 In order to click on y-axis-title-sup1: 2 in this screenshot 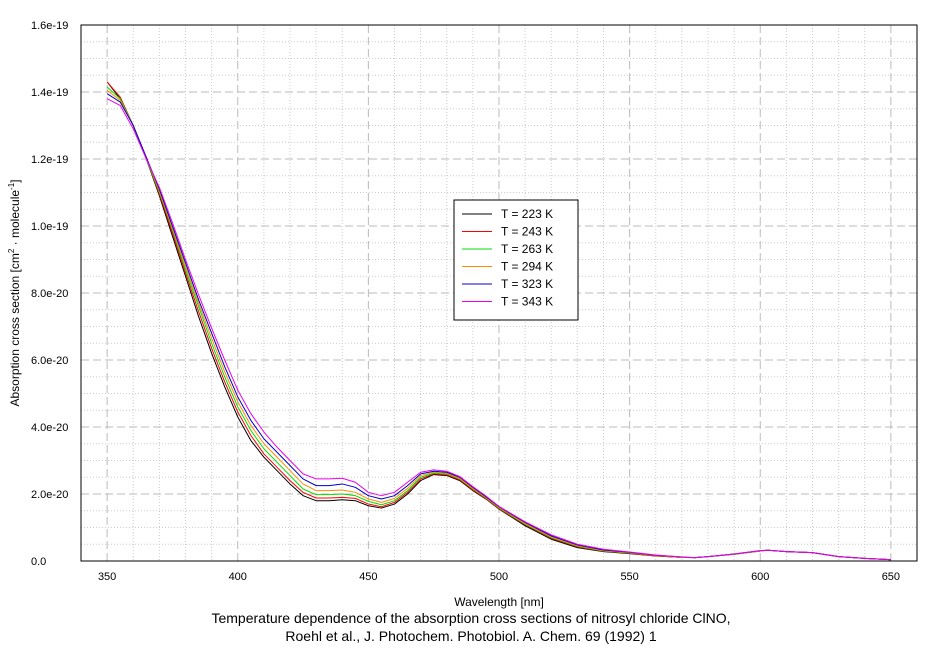, I will do `click(11, 250)`.